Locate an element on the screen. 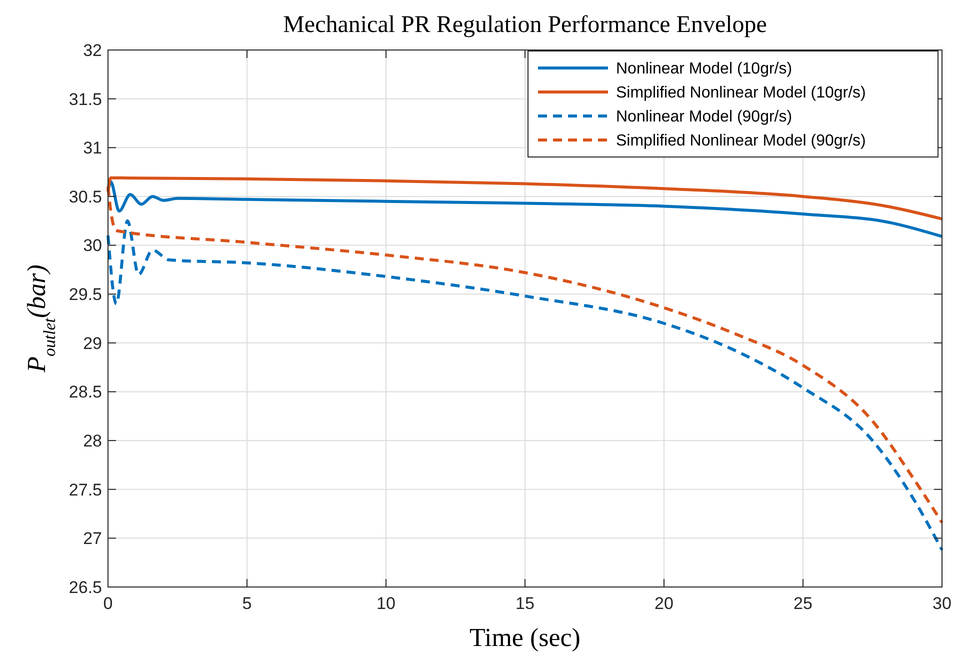  y-tick-label: 31.5 is located at coordinates (85, 99).